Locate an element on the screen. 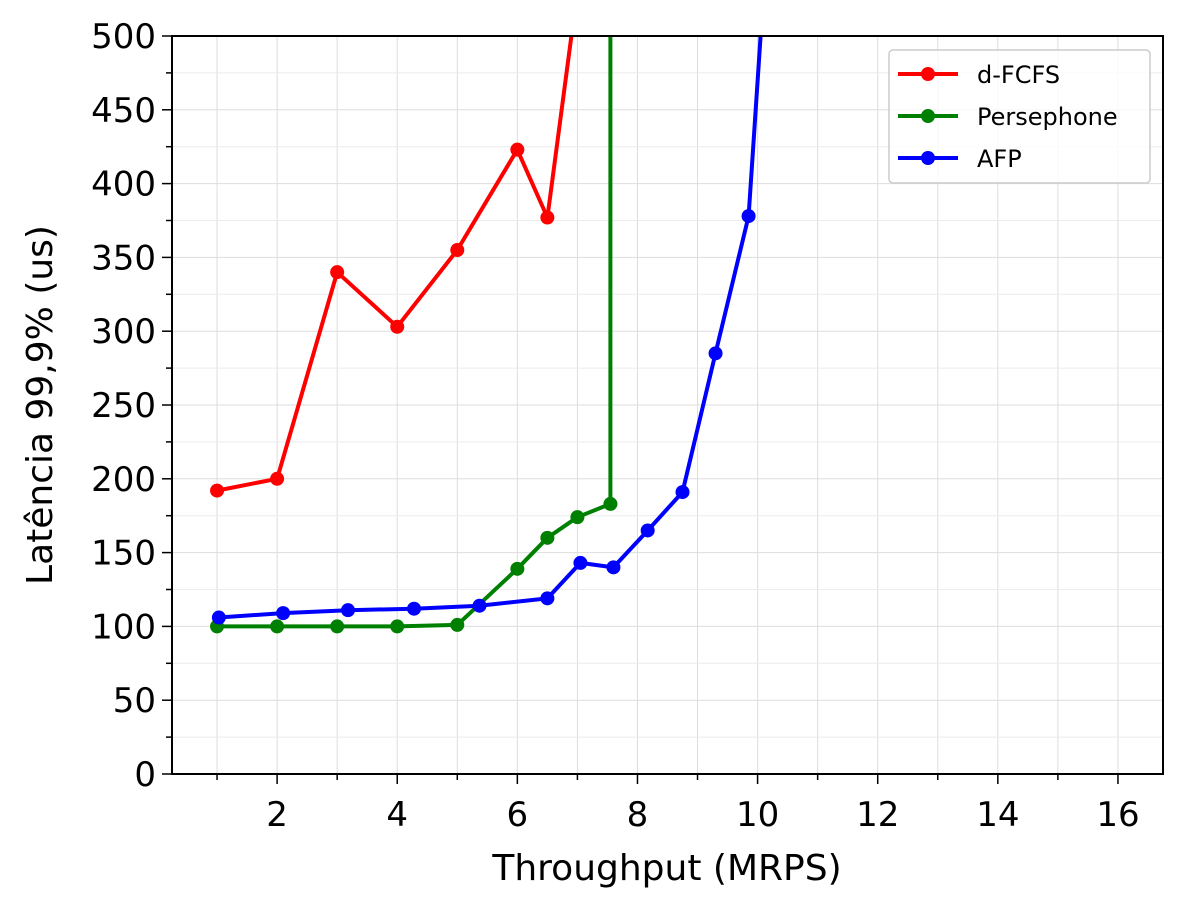 The image size is (1184, 914). legend-label-d-fcfs: d-FCFS is located at coordinates (1018, 75).